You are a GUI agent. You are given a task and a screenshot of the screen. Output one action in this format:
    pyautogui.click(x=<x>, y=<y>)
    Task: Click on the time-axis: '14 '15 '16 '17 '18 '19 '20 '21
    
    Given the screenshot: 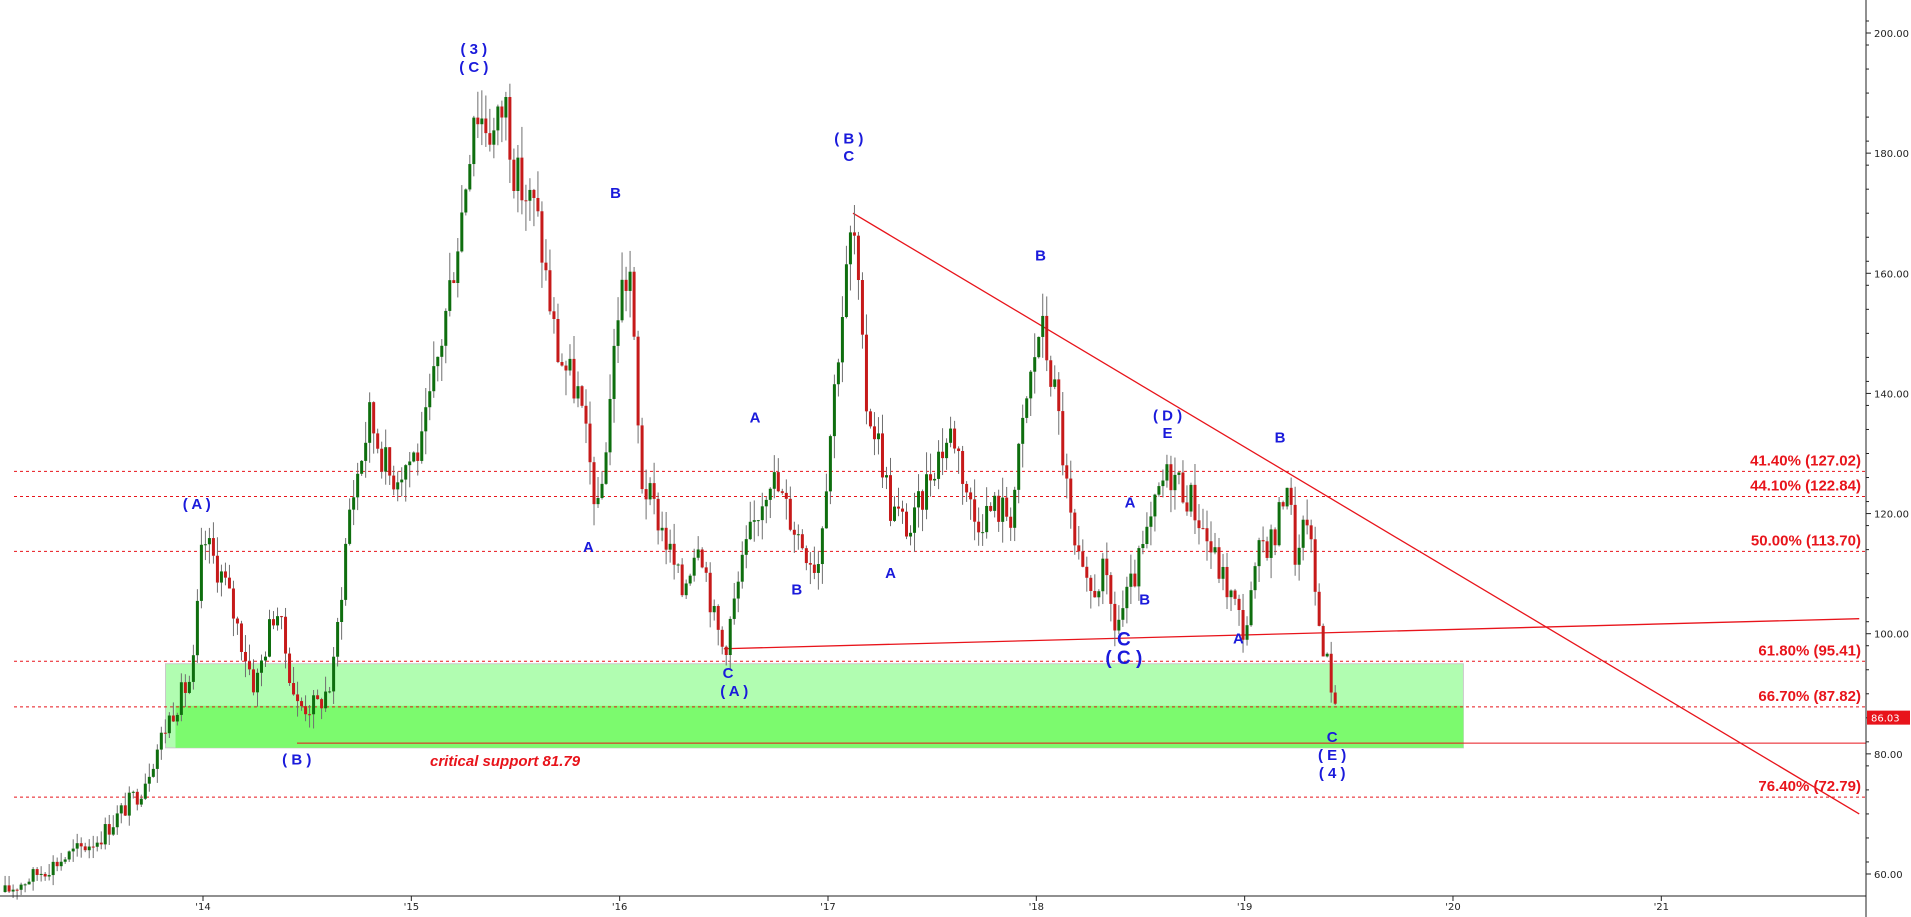 What is the action you would take?
    pyautogui.click(x=933, y=904)
    